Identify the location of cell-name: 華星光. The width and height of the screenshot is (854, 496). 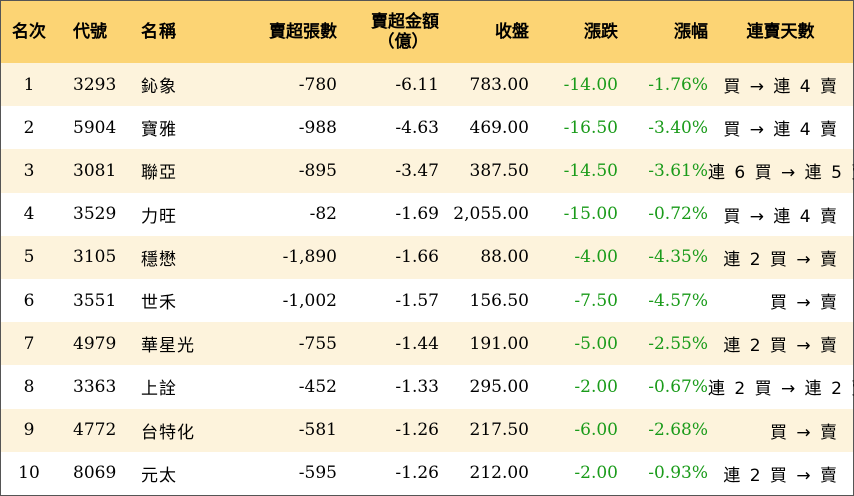
(168, 346).